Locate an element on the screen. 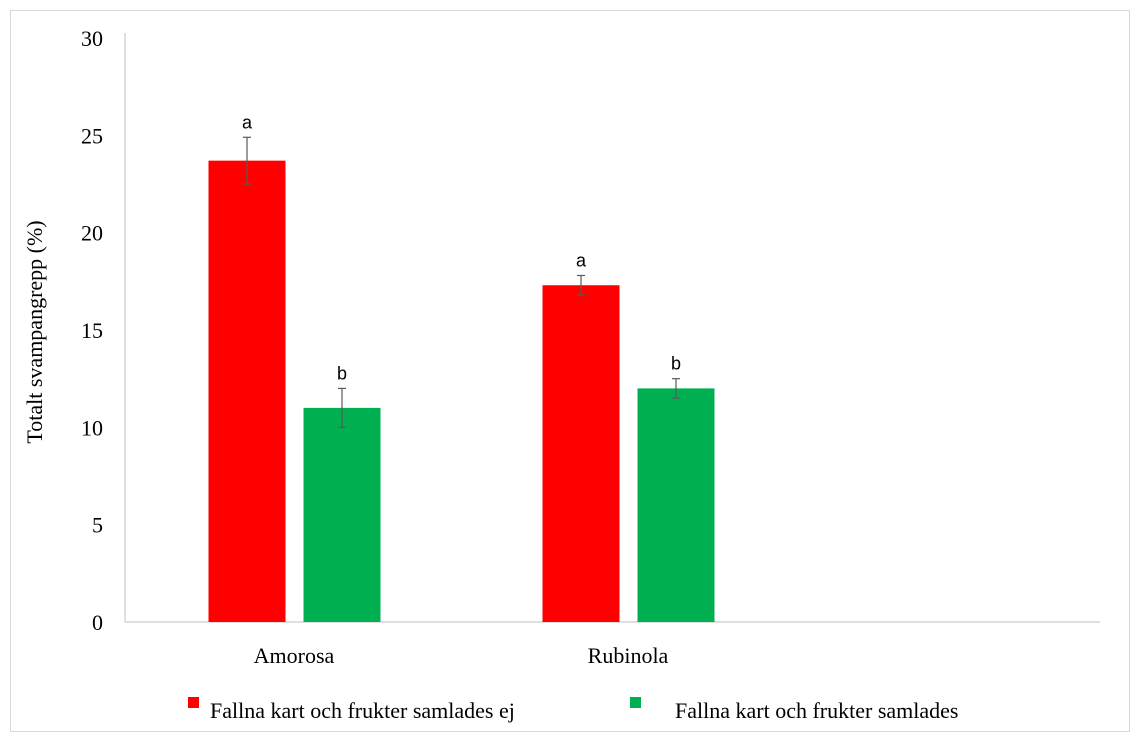 The height and width of the screenshot is (733, 1142). y-tick-label: 5 is located at coordinates (97, 525).